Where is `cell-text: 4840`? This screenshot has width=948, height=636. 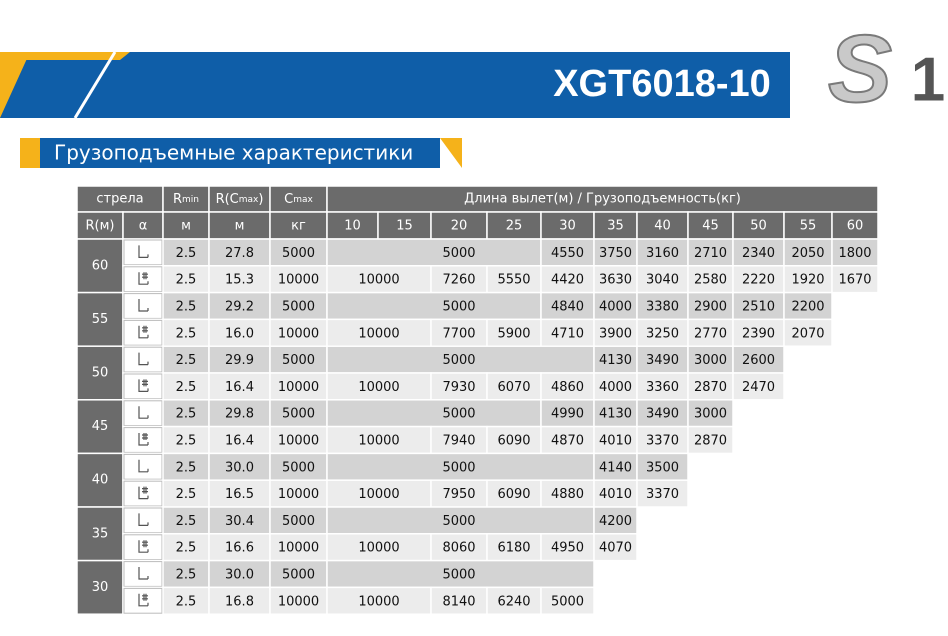
cell-text: 4840 is located at coordinates (567, 307).